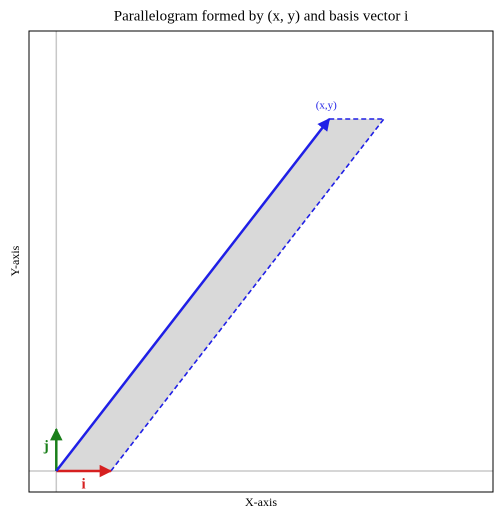 The width and height of the screenshot is (502, 520). I want to click on vector-label: j, so click(46, 447).